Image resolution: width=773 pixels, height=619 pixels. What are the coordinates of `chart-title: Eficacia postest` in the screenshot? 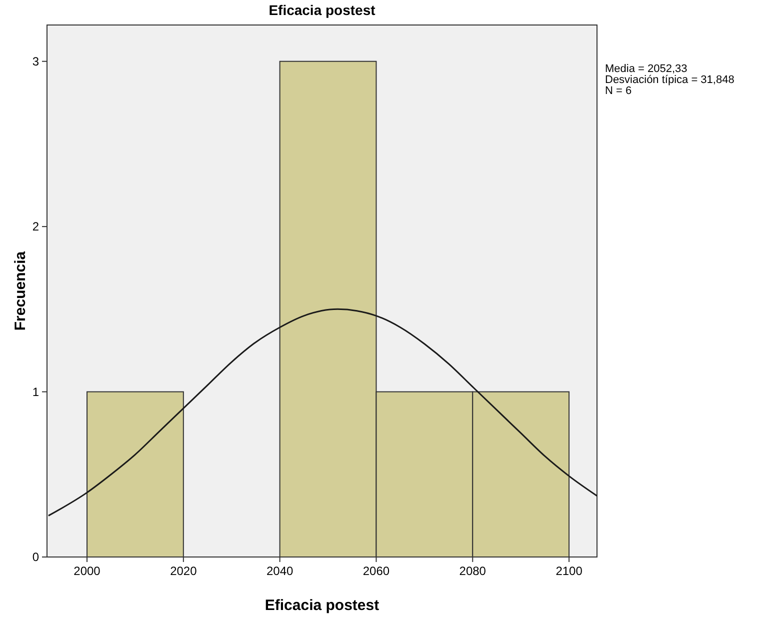 It's located at (322, 10).